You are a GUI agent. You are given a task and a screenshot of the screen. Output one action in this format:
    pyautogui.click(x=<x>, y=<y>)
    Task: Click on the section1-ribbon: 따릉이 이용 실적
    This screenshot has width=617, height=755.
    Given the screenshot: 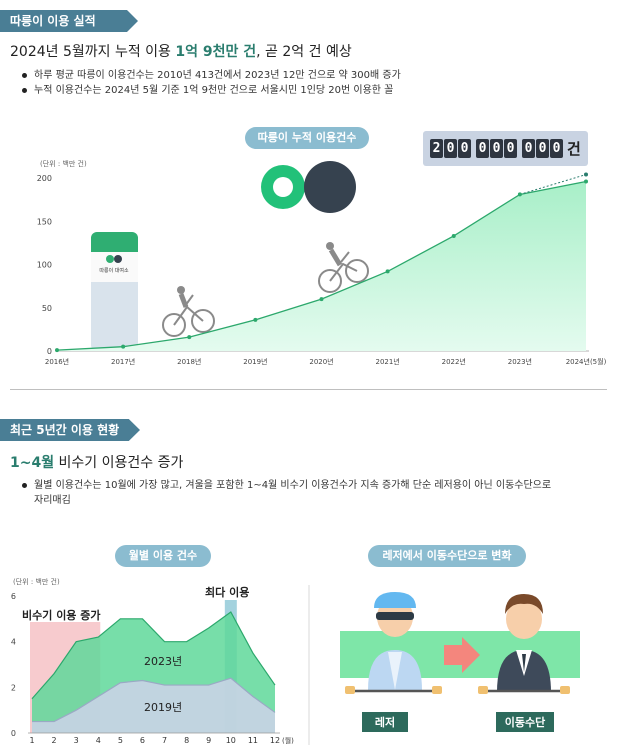 What is the action you would take?
    pyautogui.click(x=69, y=21)
    